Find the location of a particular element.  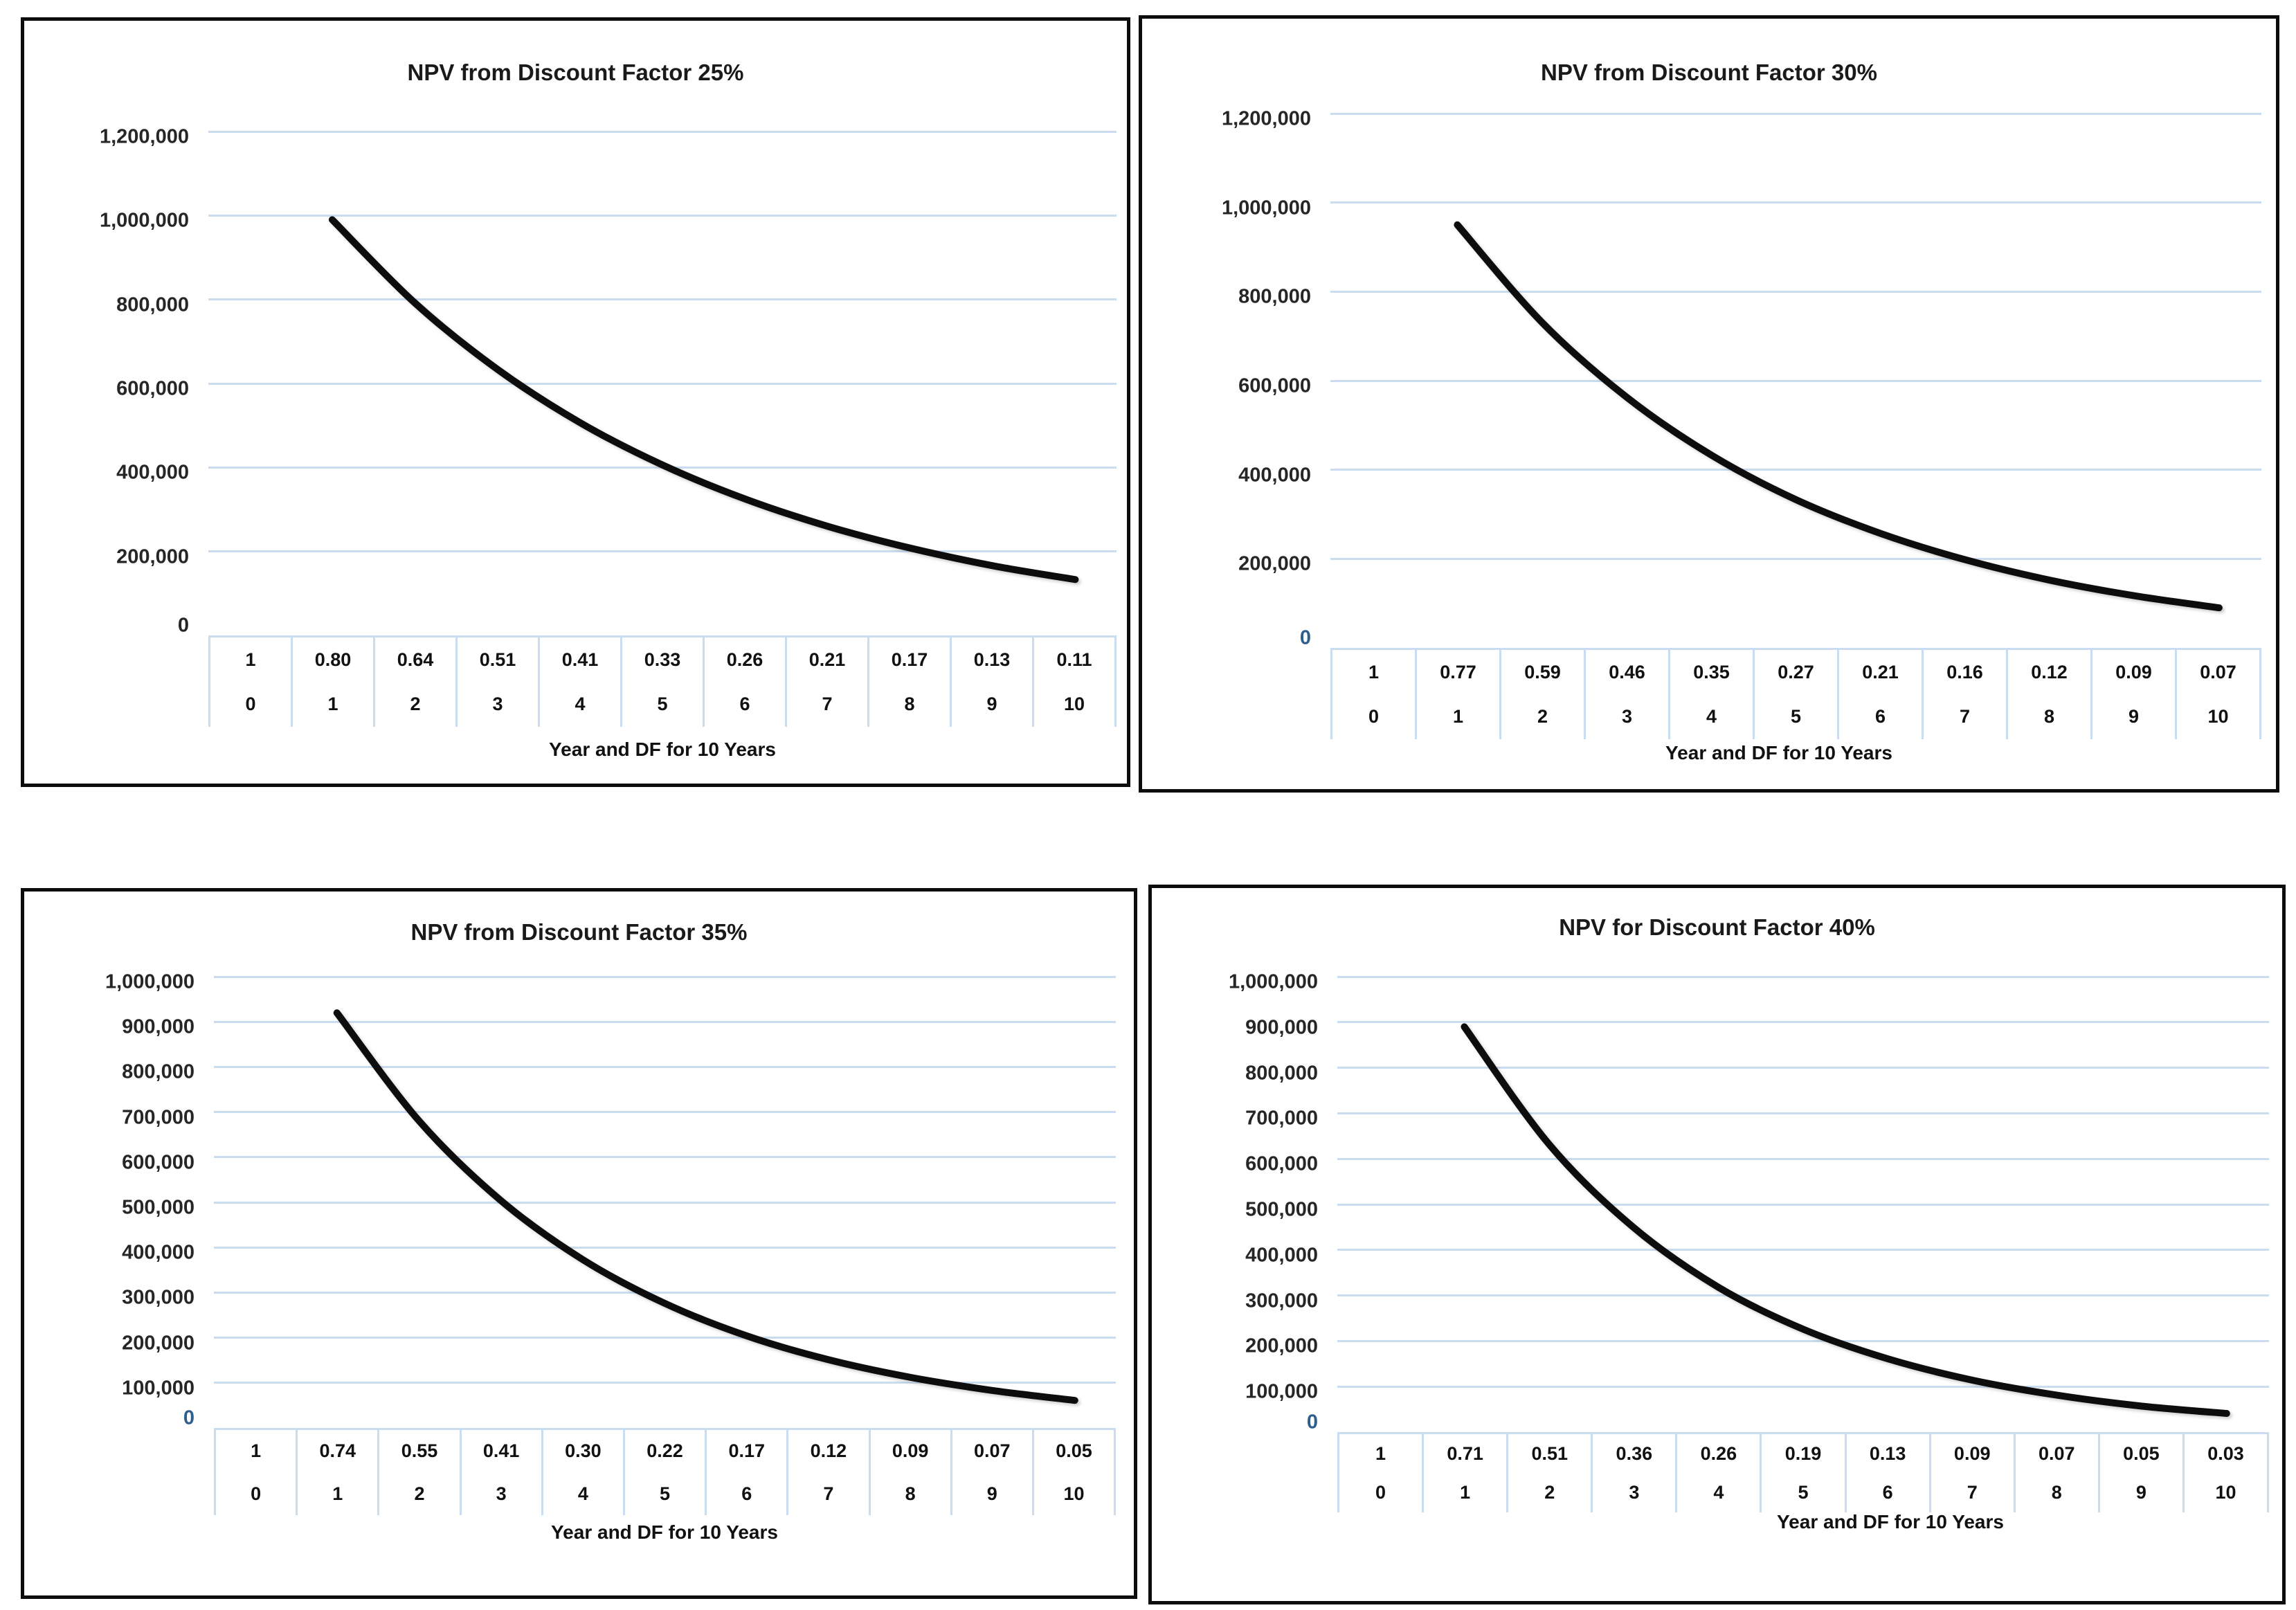

y-tick-label: 700,000 is located at coordinates (159, 1117).